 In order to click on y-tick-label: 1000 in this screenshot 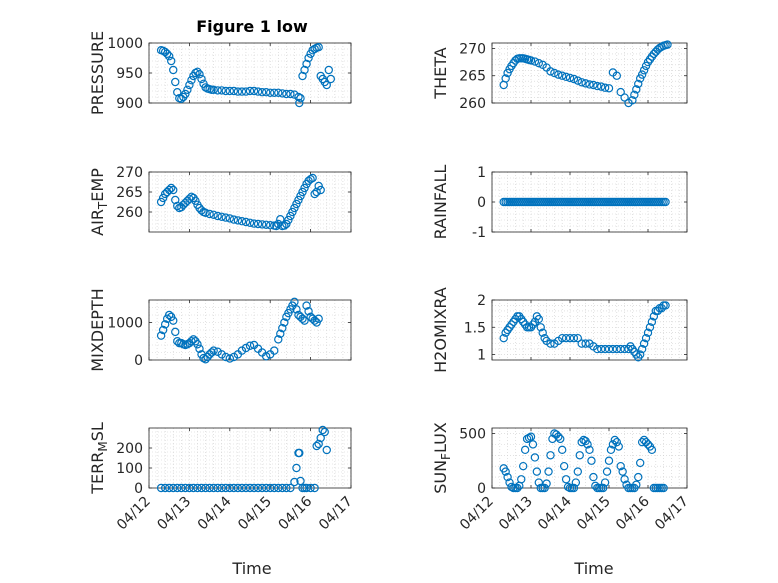, I will do `click(125, 324)`.